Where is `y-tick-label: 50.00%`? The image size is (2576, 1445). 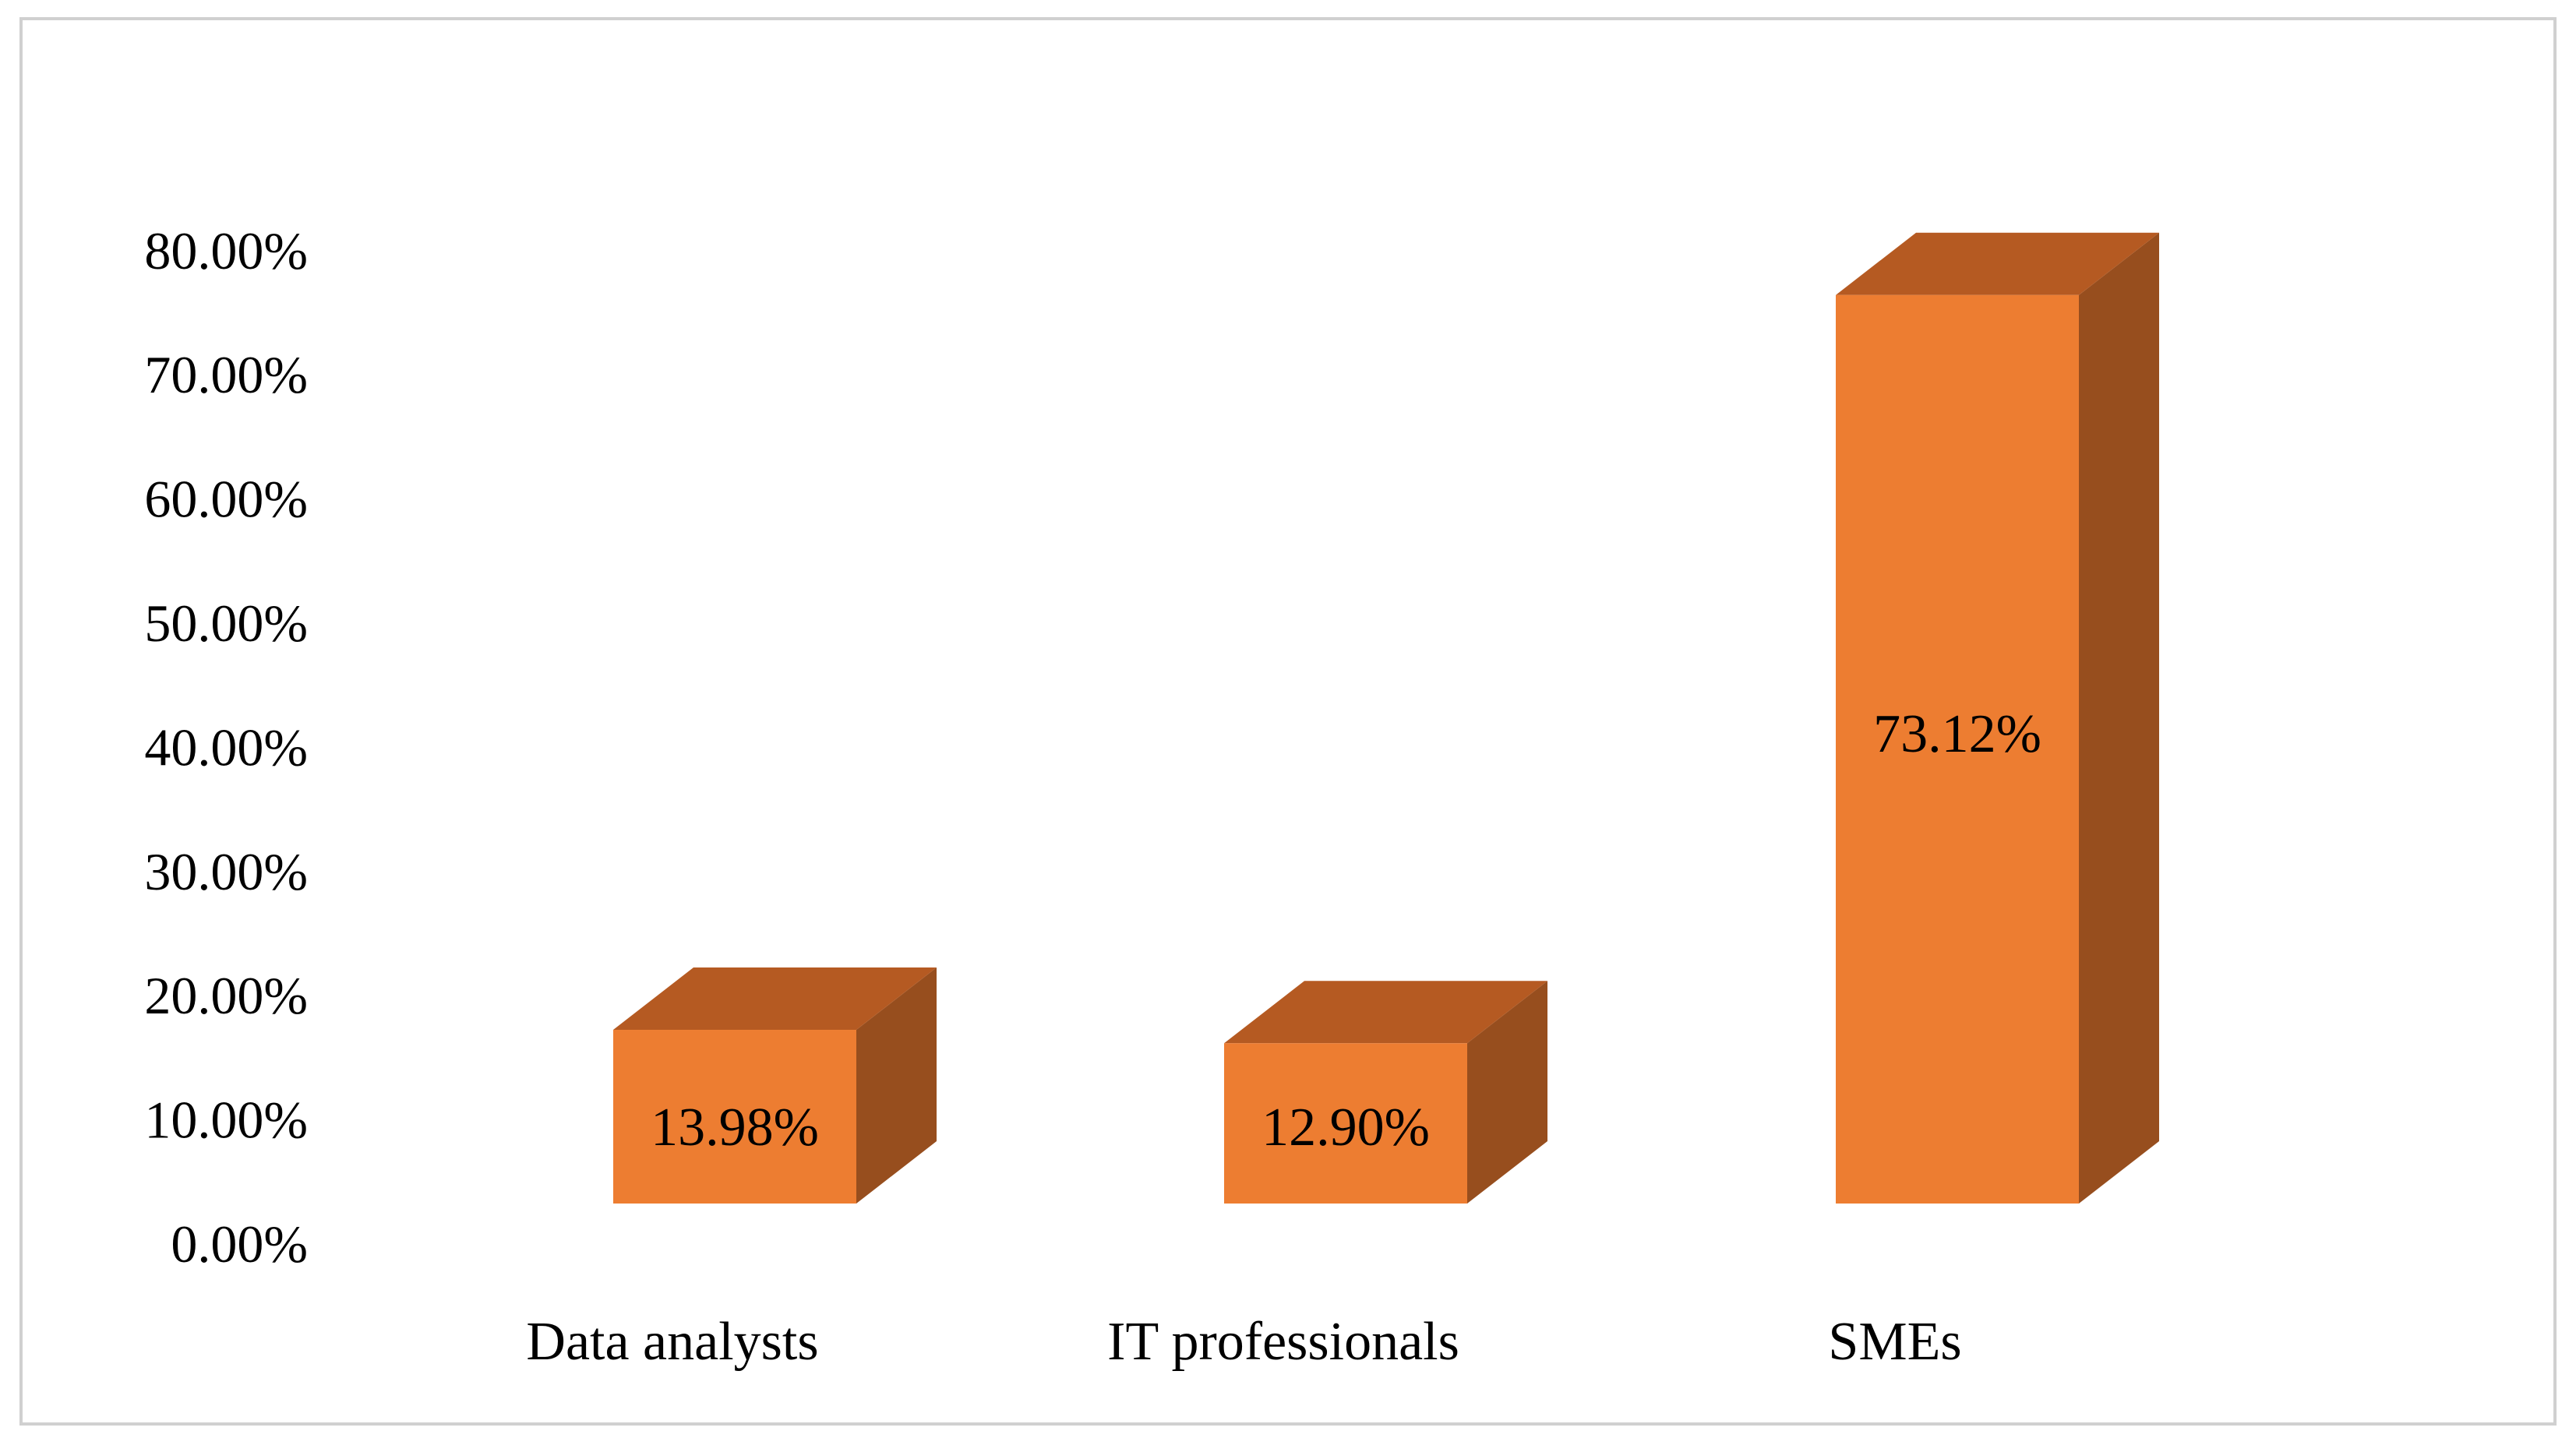 y-tick-label: 50.00% is located at coordinates (226, 623).